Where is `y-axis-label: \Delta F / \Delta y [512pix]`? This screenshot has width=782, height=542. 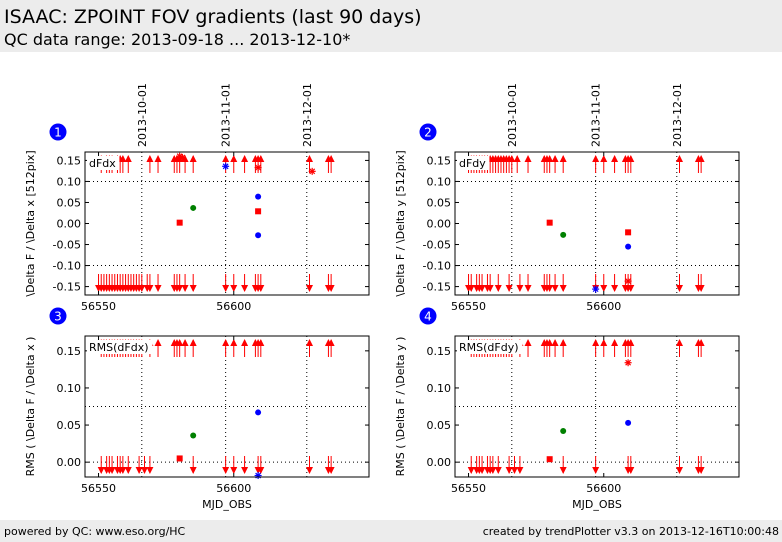
y-axis-label: \Delta F / \Delta y [512pix] is located at coordinates (400, 223).